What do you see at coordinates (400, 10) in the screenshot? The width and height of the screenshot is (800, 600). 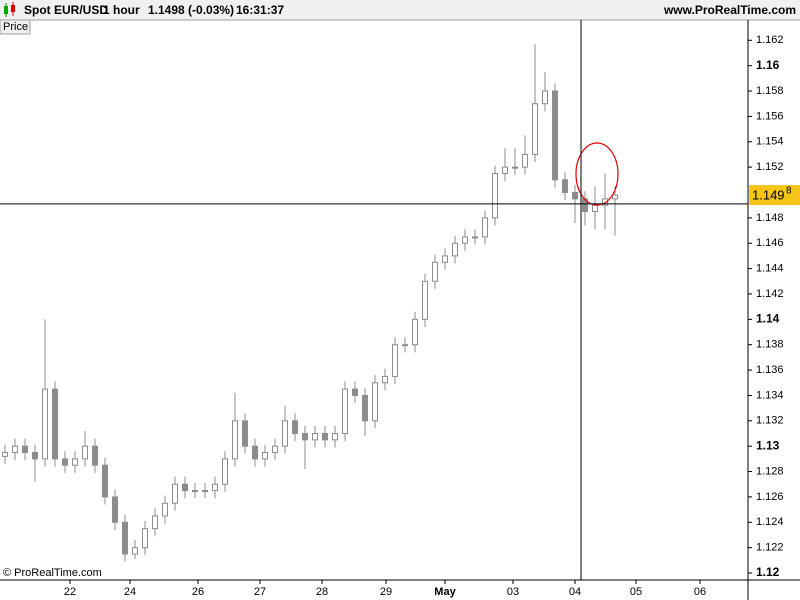 I see `header-bar` at bounding box center [400, 10].